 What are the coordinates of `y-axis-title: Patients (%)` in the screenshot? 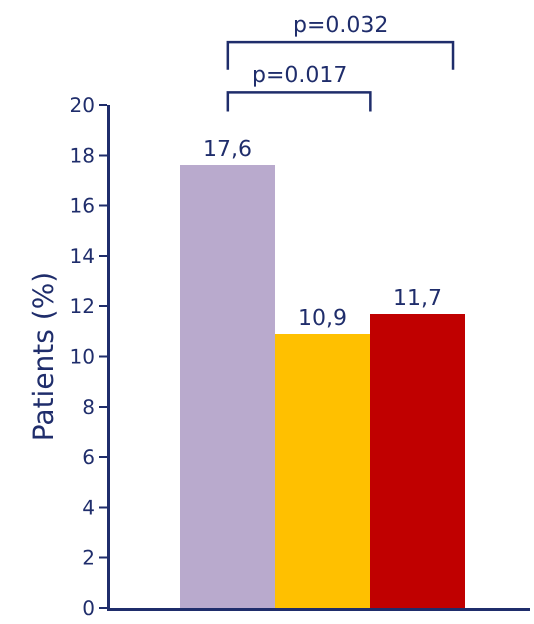 It's located at (43, 357).